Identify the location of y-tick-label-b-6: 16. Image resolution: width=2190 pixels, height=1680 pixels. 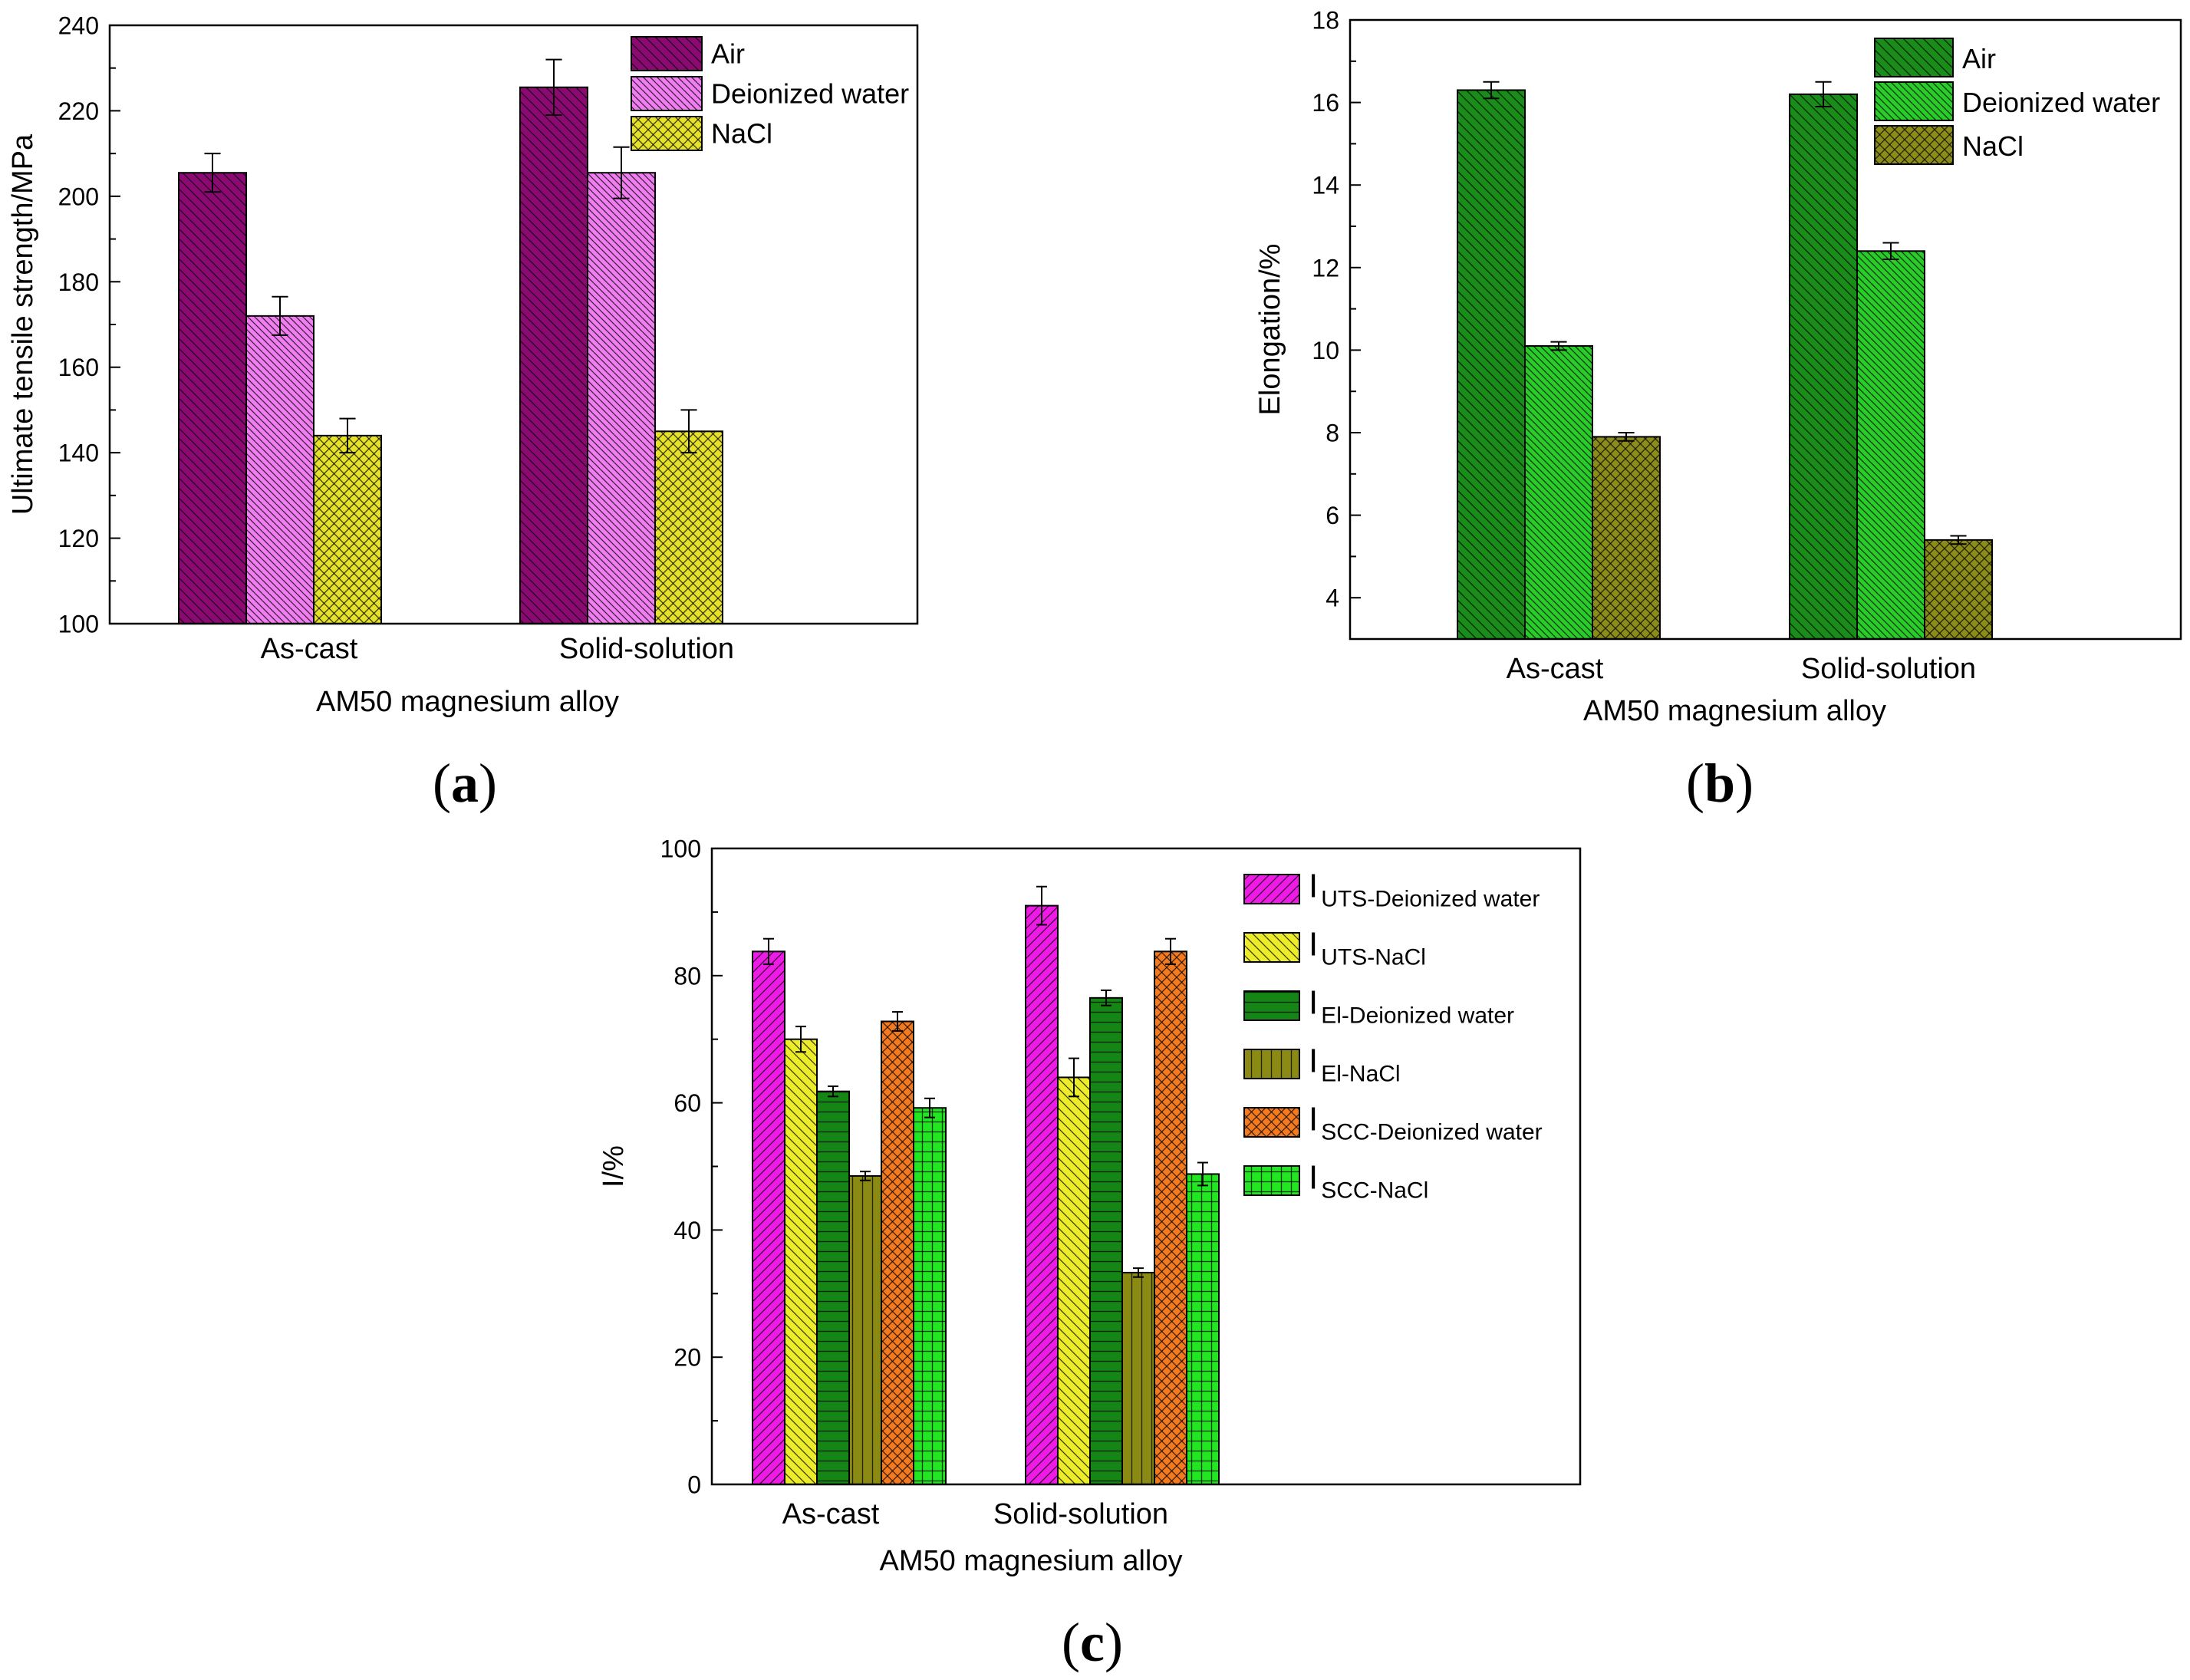
(1325, 103).